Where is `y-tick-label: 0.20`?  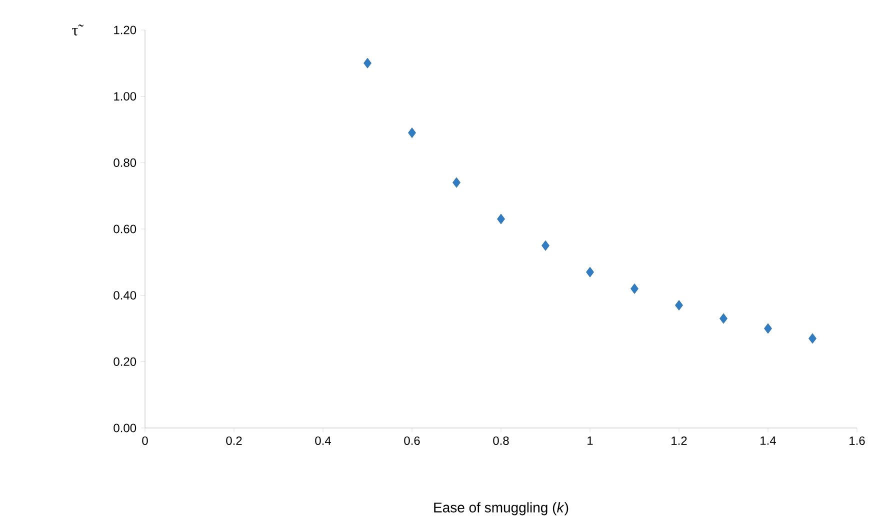
y-tick-label: 0.20 is located at coordinates (125, 361).